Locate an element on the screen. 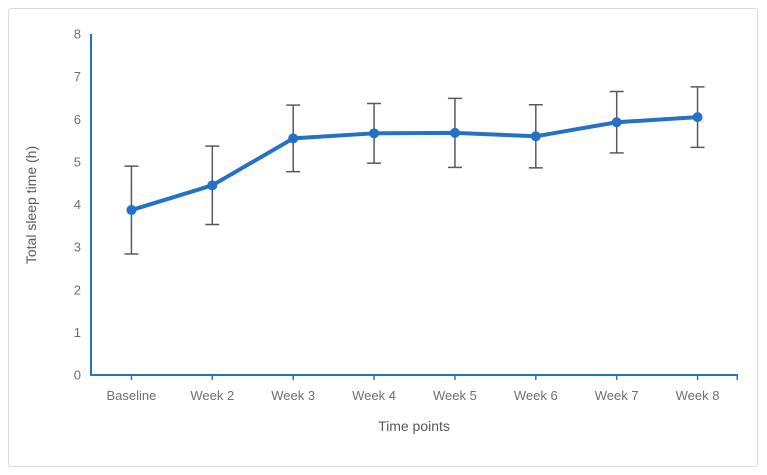 This screenshot has height=475, width=767. x-tick-label: Week 5 is located at coordinates (455, 395).